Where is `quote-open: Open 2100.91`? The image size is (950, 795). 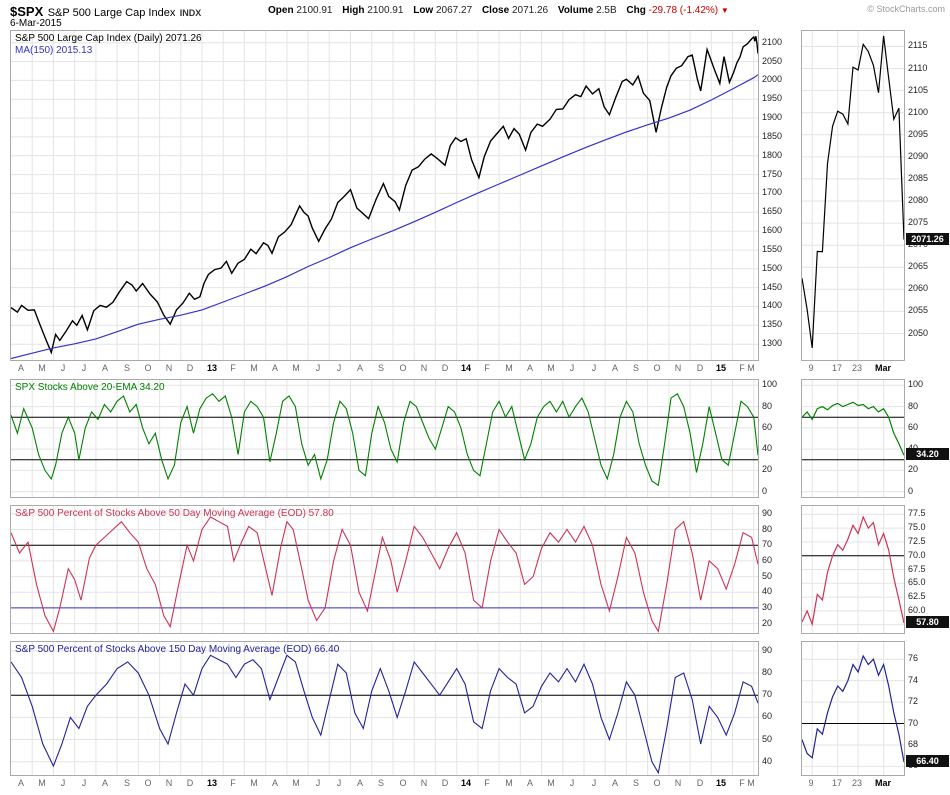 quote-open: Open 2100.91 is located at coordinates (300, 10).